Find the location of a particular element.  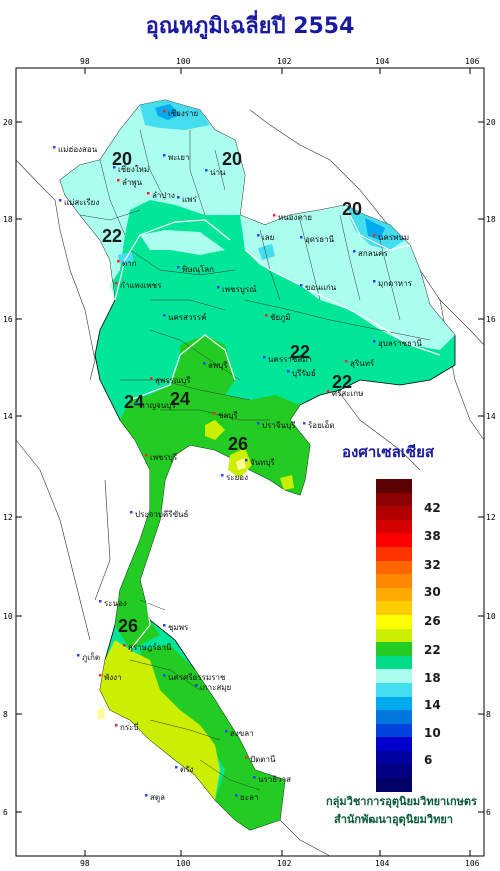

legend-value-label: 42 is located at coordinates (432, 508).